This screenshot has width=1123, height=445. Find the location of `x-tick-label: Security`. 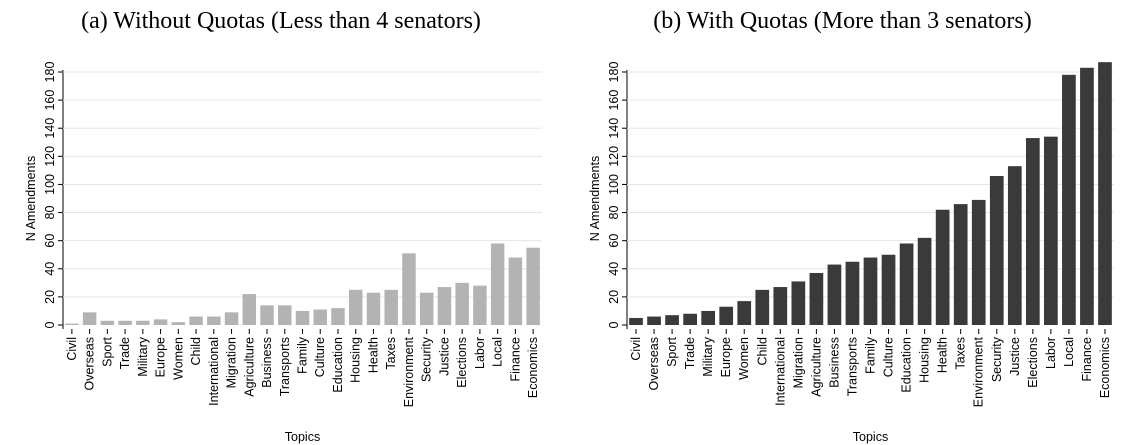

x-tick-label: Security is located at coordinates (427, 359).